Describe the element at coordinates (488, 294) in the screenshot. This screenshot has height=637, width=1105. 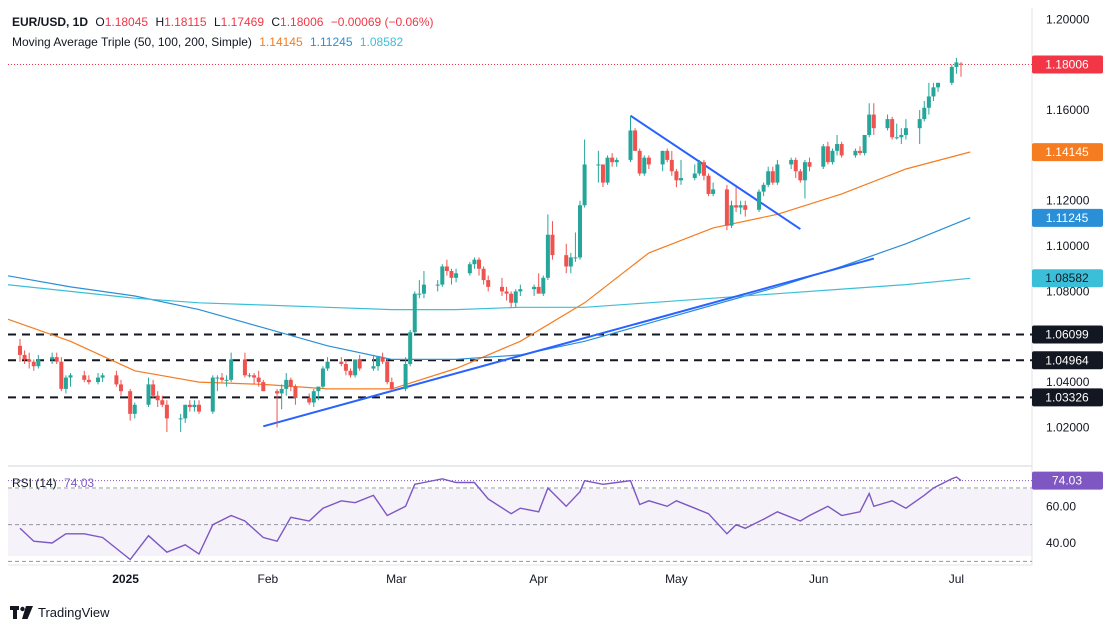
I see `moving-average-line` at that location.